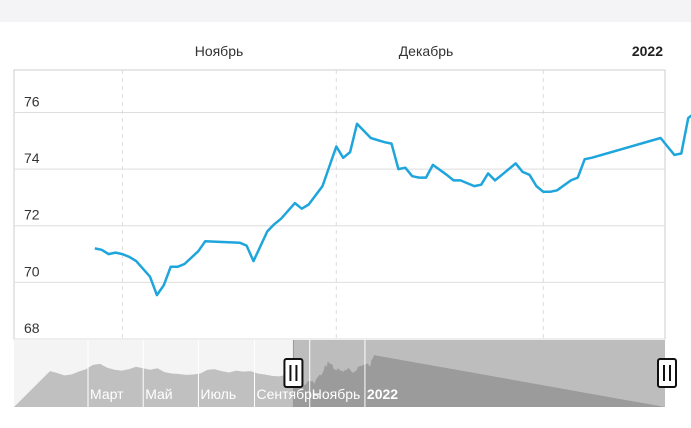  What do you see at coordinates (32, 328) in the screenshot?
I see `y-tick-label: 68` at bounding box center [32, 328].